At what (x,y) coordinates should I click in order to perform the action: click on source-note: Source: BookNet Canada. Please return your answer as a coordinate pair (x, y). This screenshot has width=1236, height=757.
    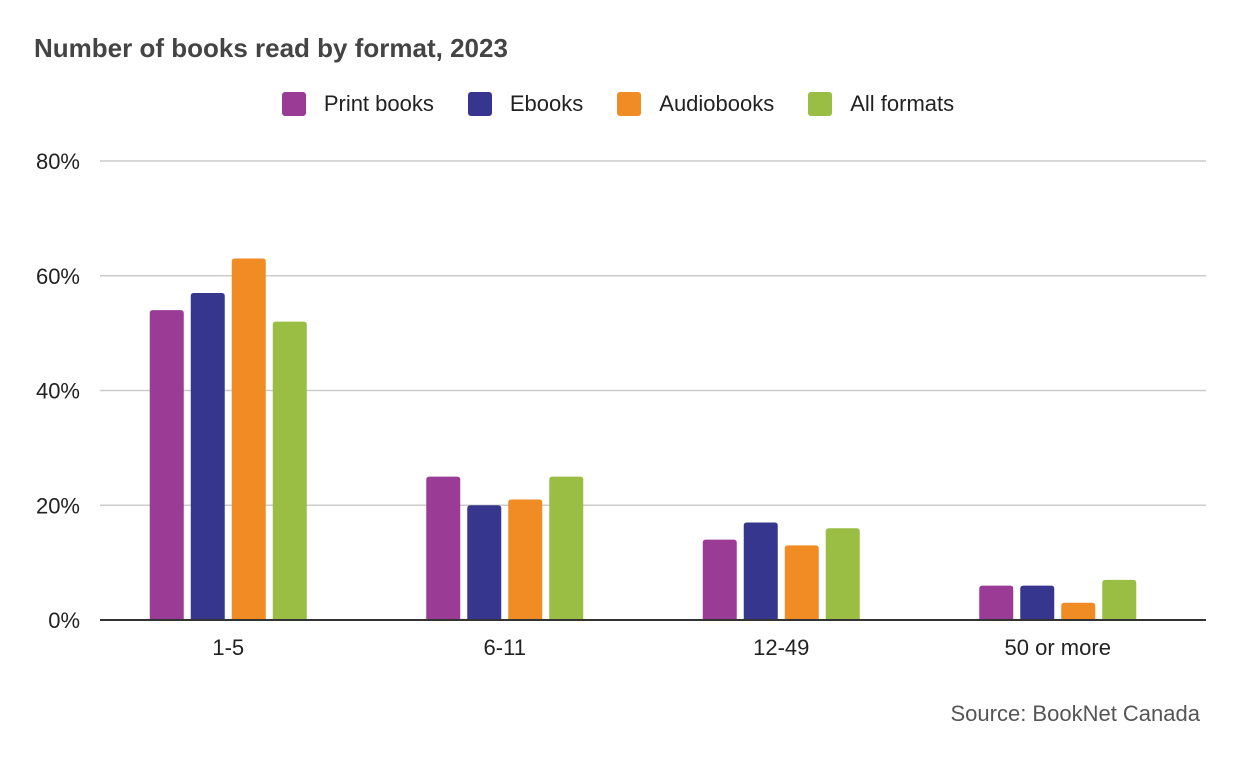
    Looking at the image, I should click on (1075, 713).